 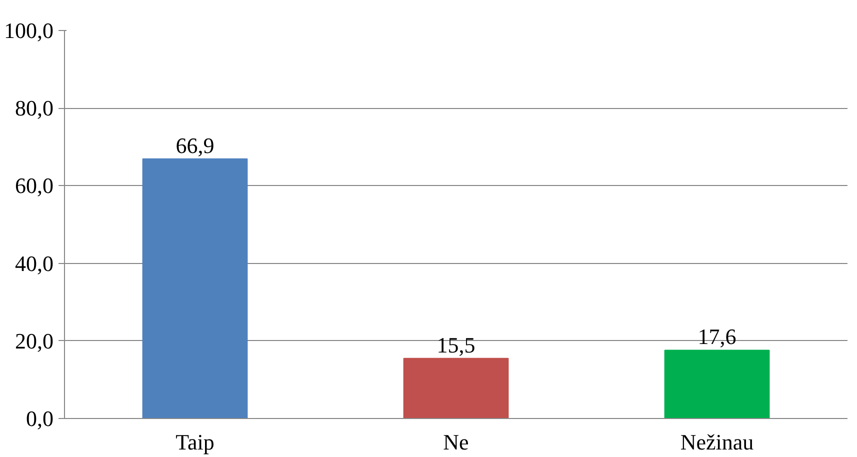 I want to click on data-label: 15,5, so click(x=456, y=345).